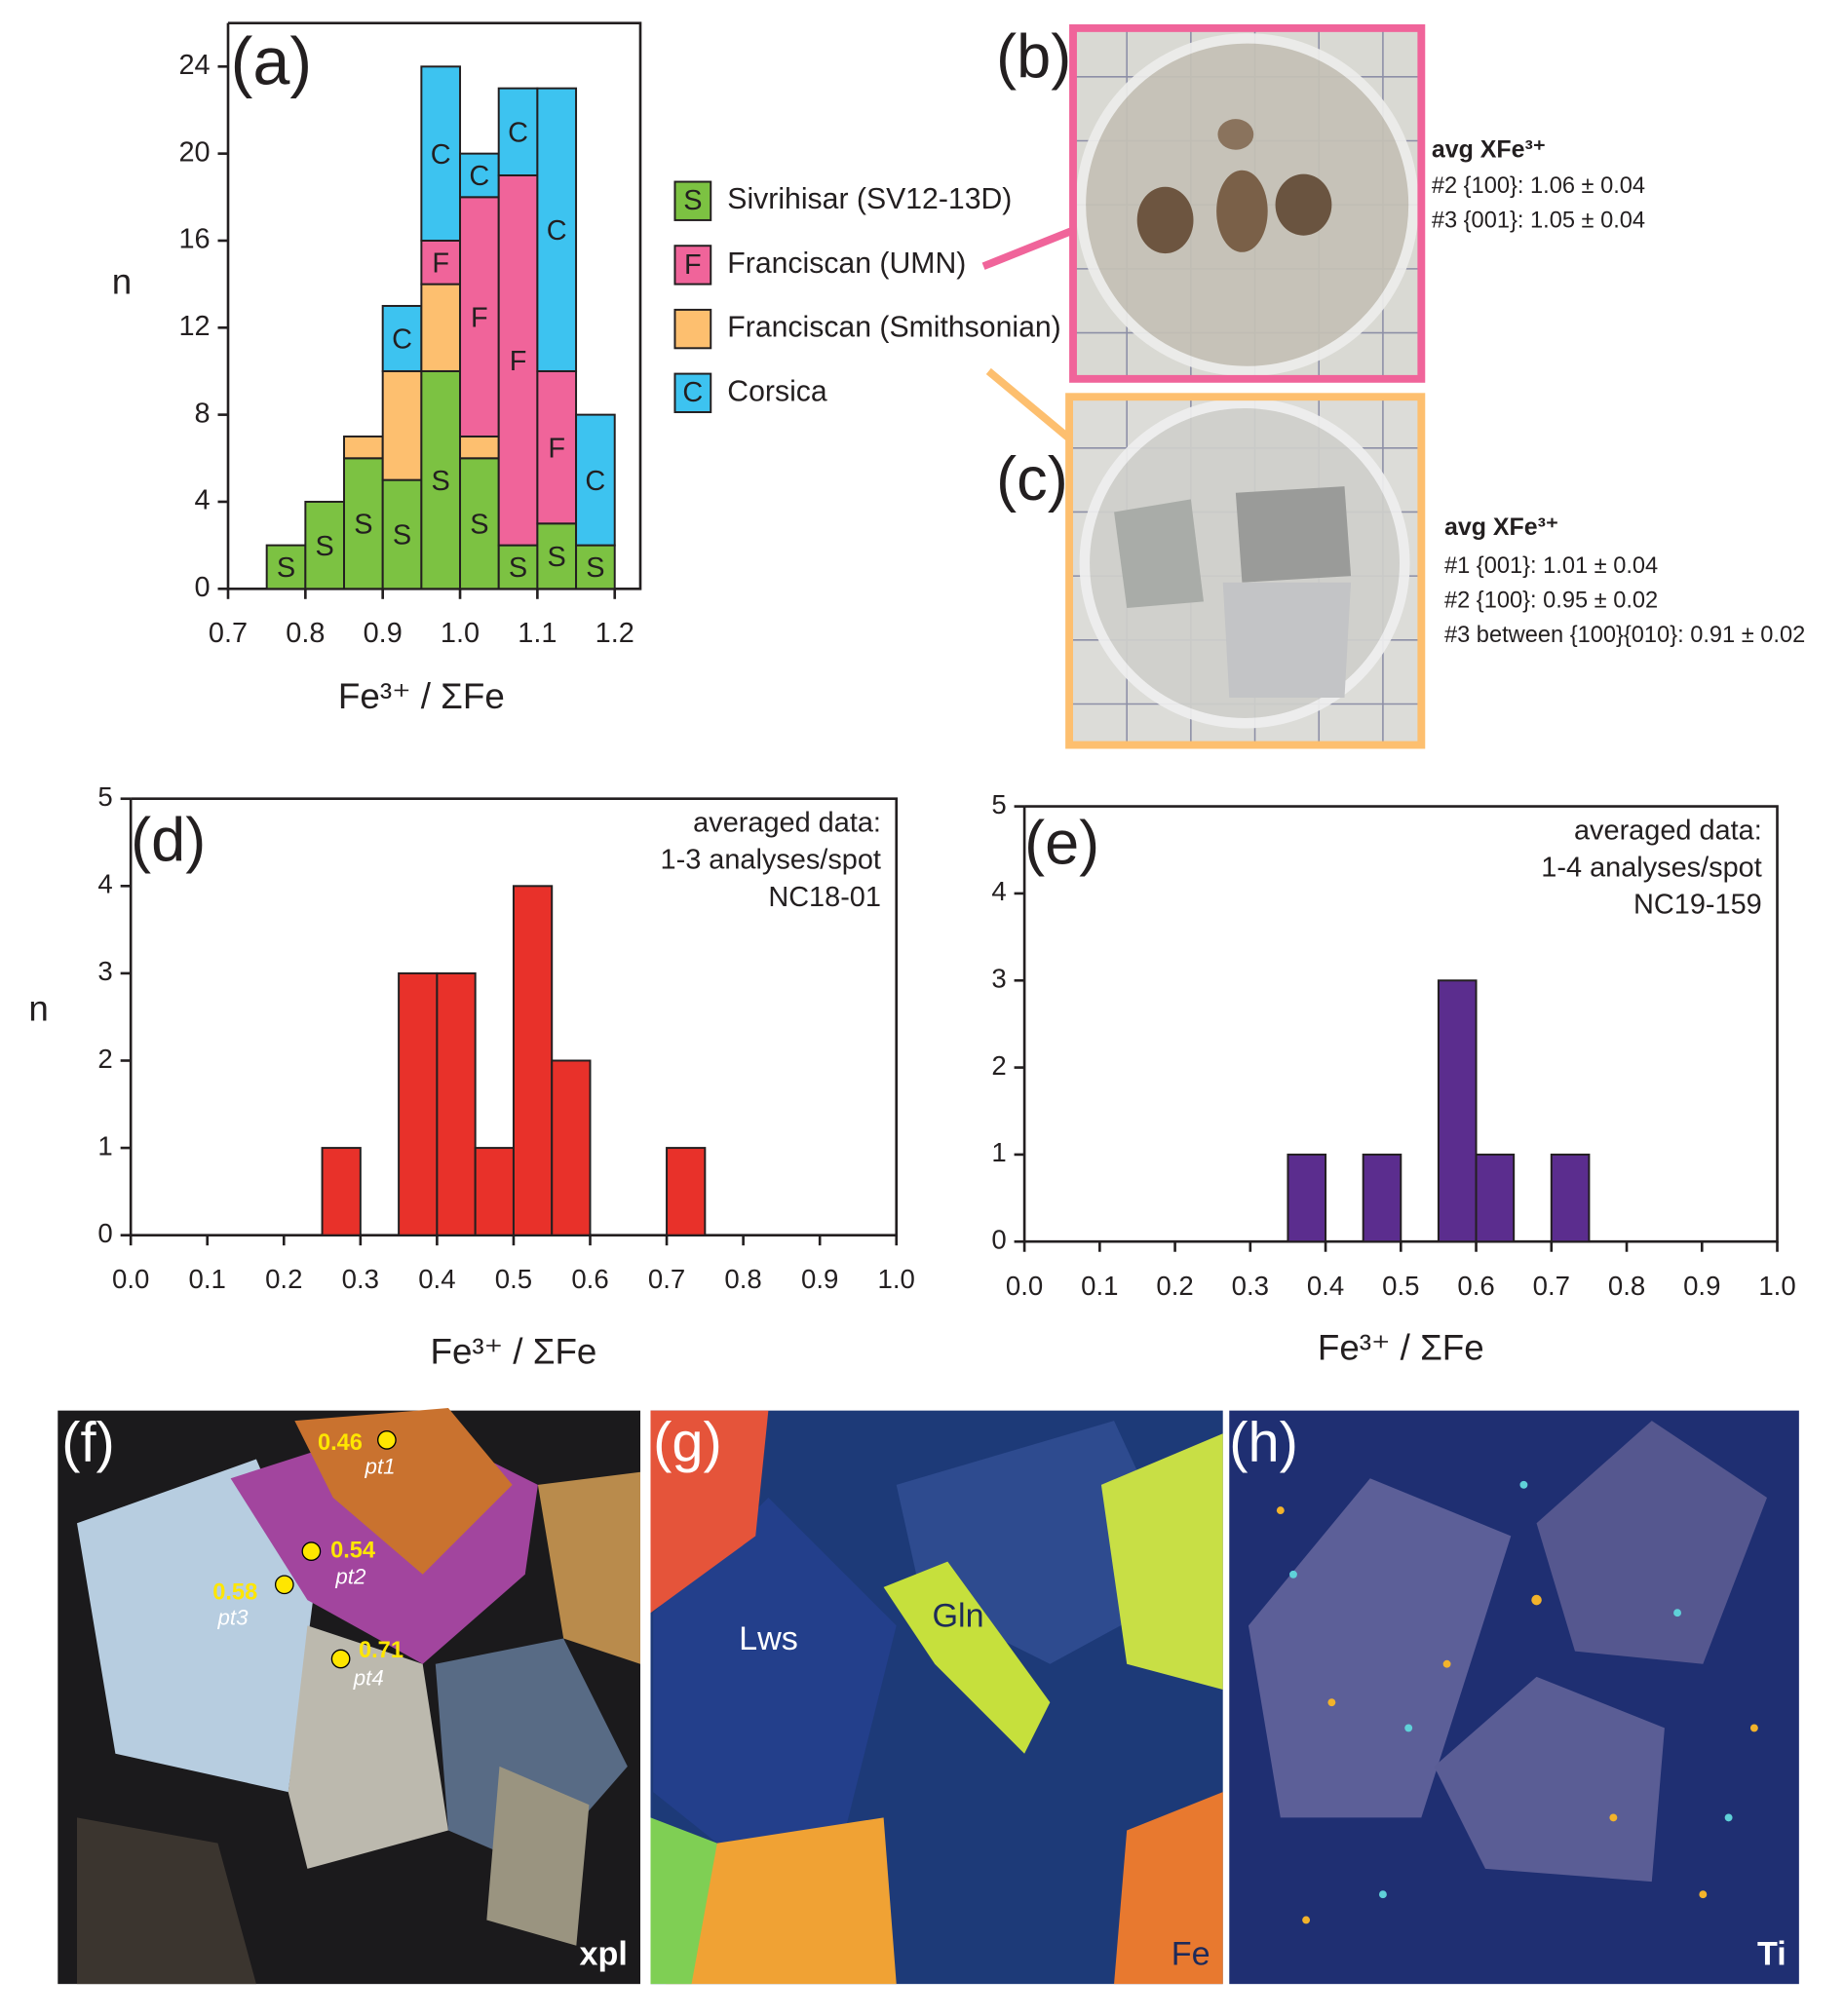 This screenshot has width=1844, height=2016. I want to click on y-tick-label: 24, so click(194, 65).